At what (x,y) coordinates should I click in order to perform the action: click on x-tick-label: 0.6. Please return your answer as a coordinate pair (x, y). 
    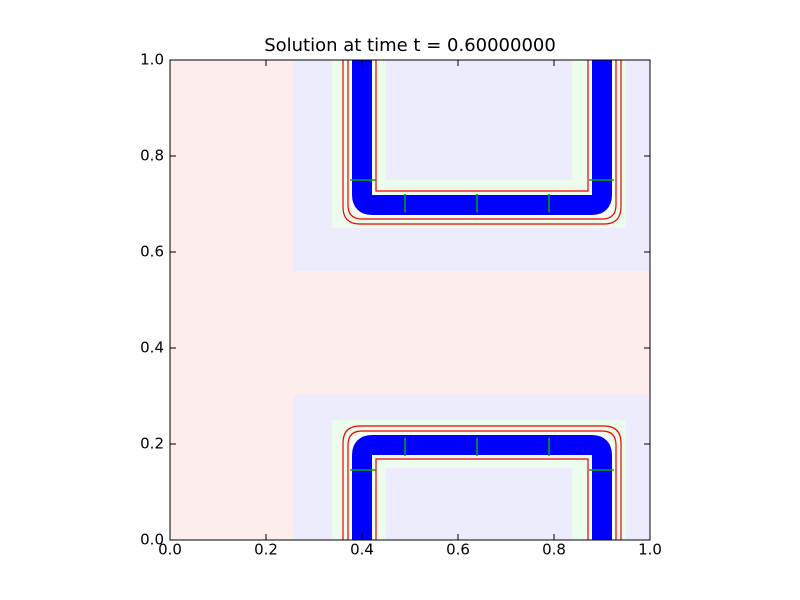
    Looking at the image, I should click on (458, 550).